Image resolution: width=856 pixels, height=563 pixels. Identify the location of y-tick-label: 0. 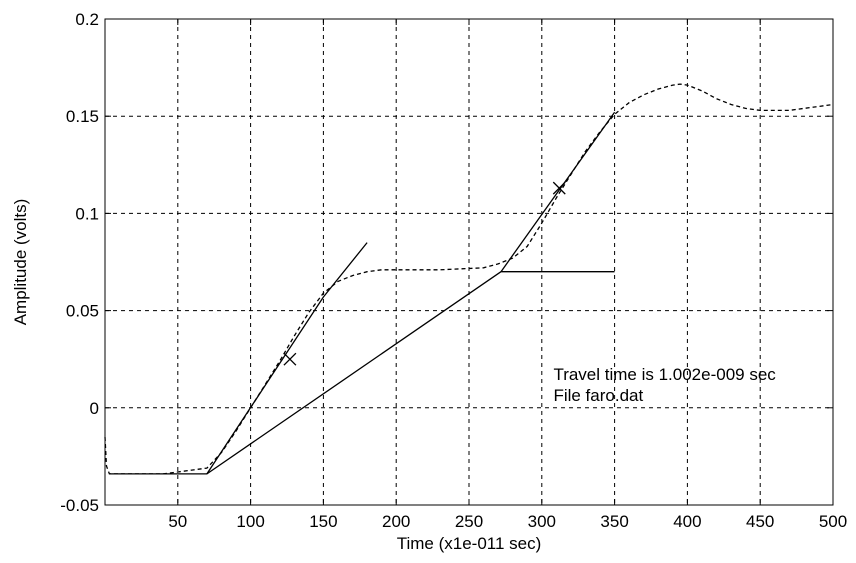
(94, 408).